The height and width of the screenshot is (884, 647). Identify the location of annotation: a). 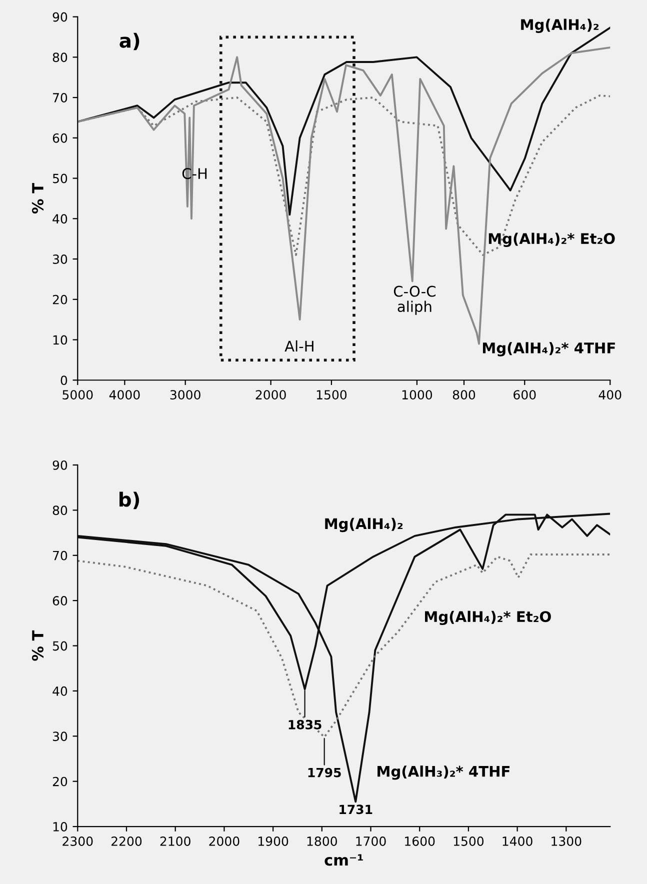
(130, 41).